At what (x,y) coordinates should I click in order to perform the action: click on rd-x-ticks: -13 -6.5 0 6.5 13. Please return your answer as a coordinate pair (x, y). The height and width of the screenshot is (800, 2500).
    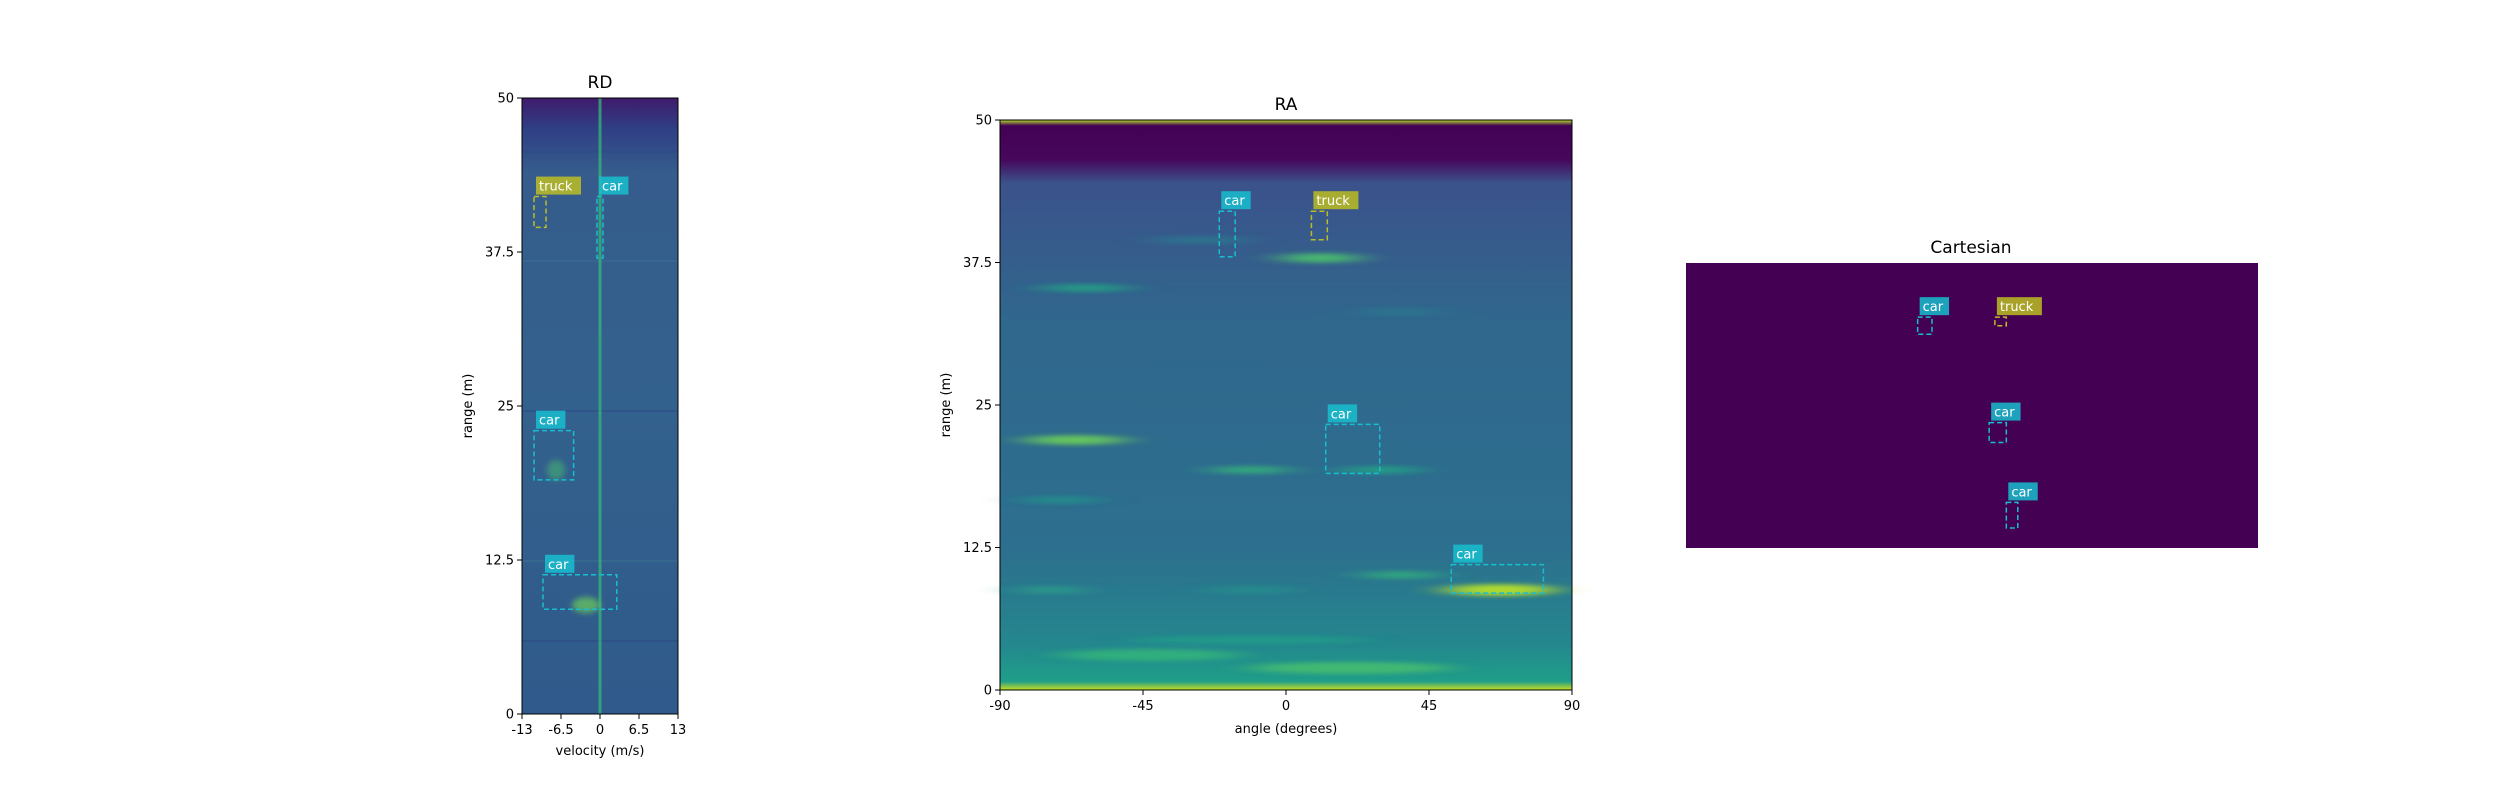
    Looking at the image, I should click on (598, 726).